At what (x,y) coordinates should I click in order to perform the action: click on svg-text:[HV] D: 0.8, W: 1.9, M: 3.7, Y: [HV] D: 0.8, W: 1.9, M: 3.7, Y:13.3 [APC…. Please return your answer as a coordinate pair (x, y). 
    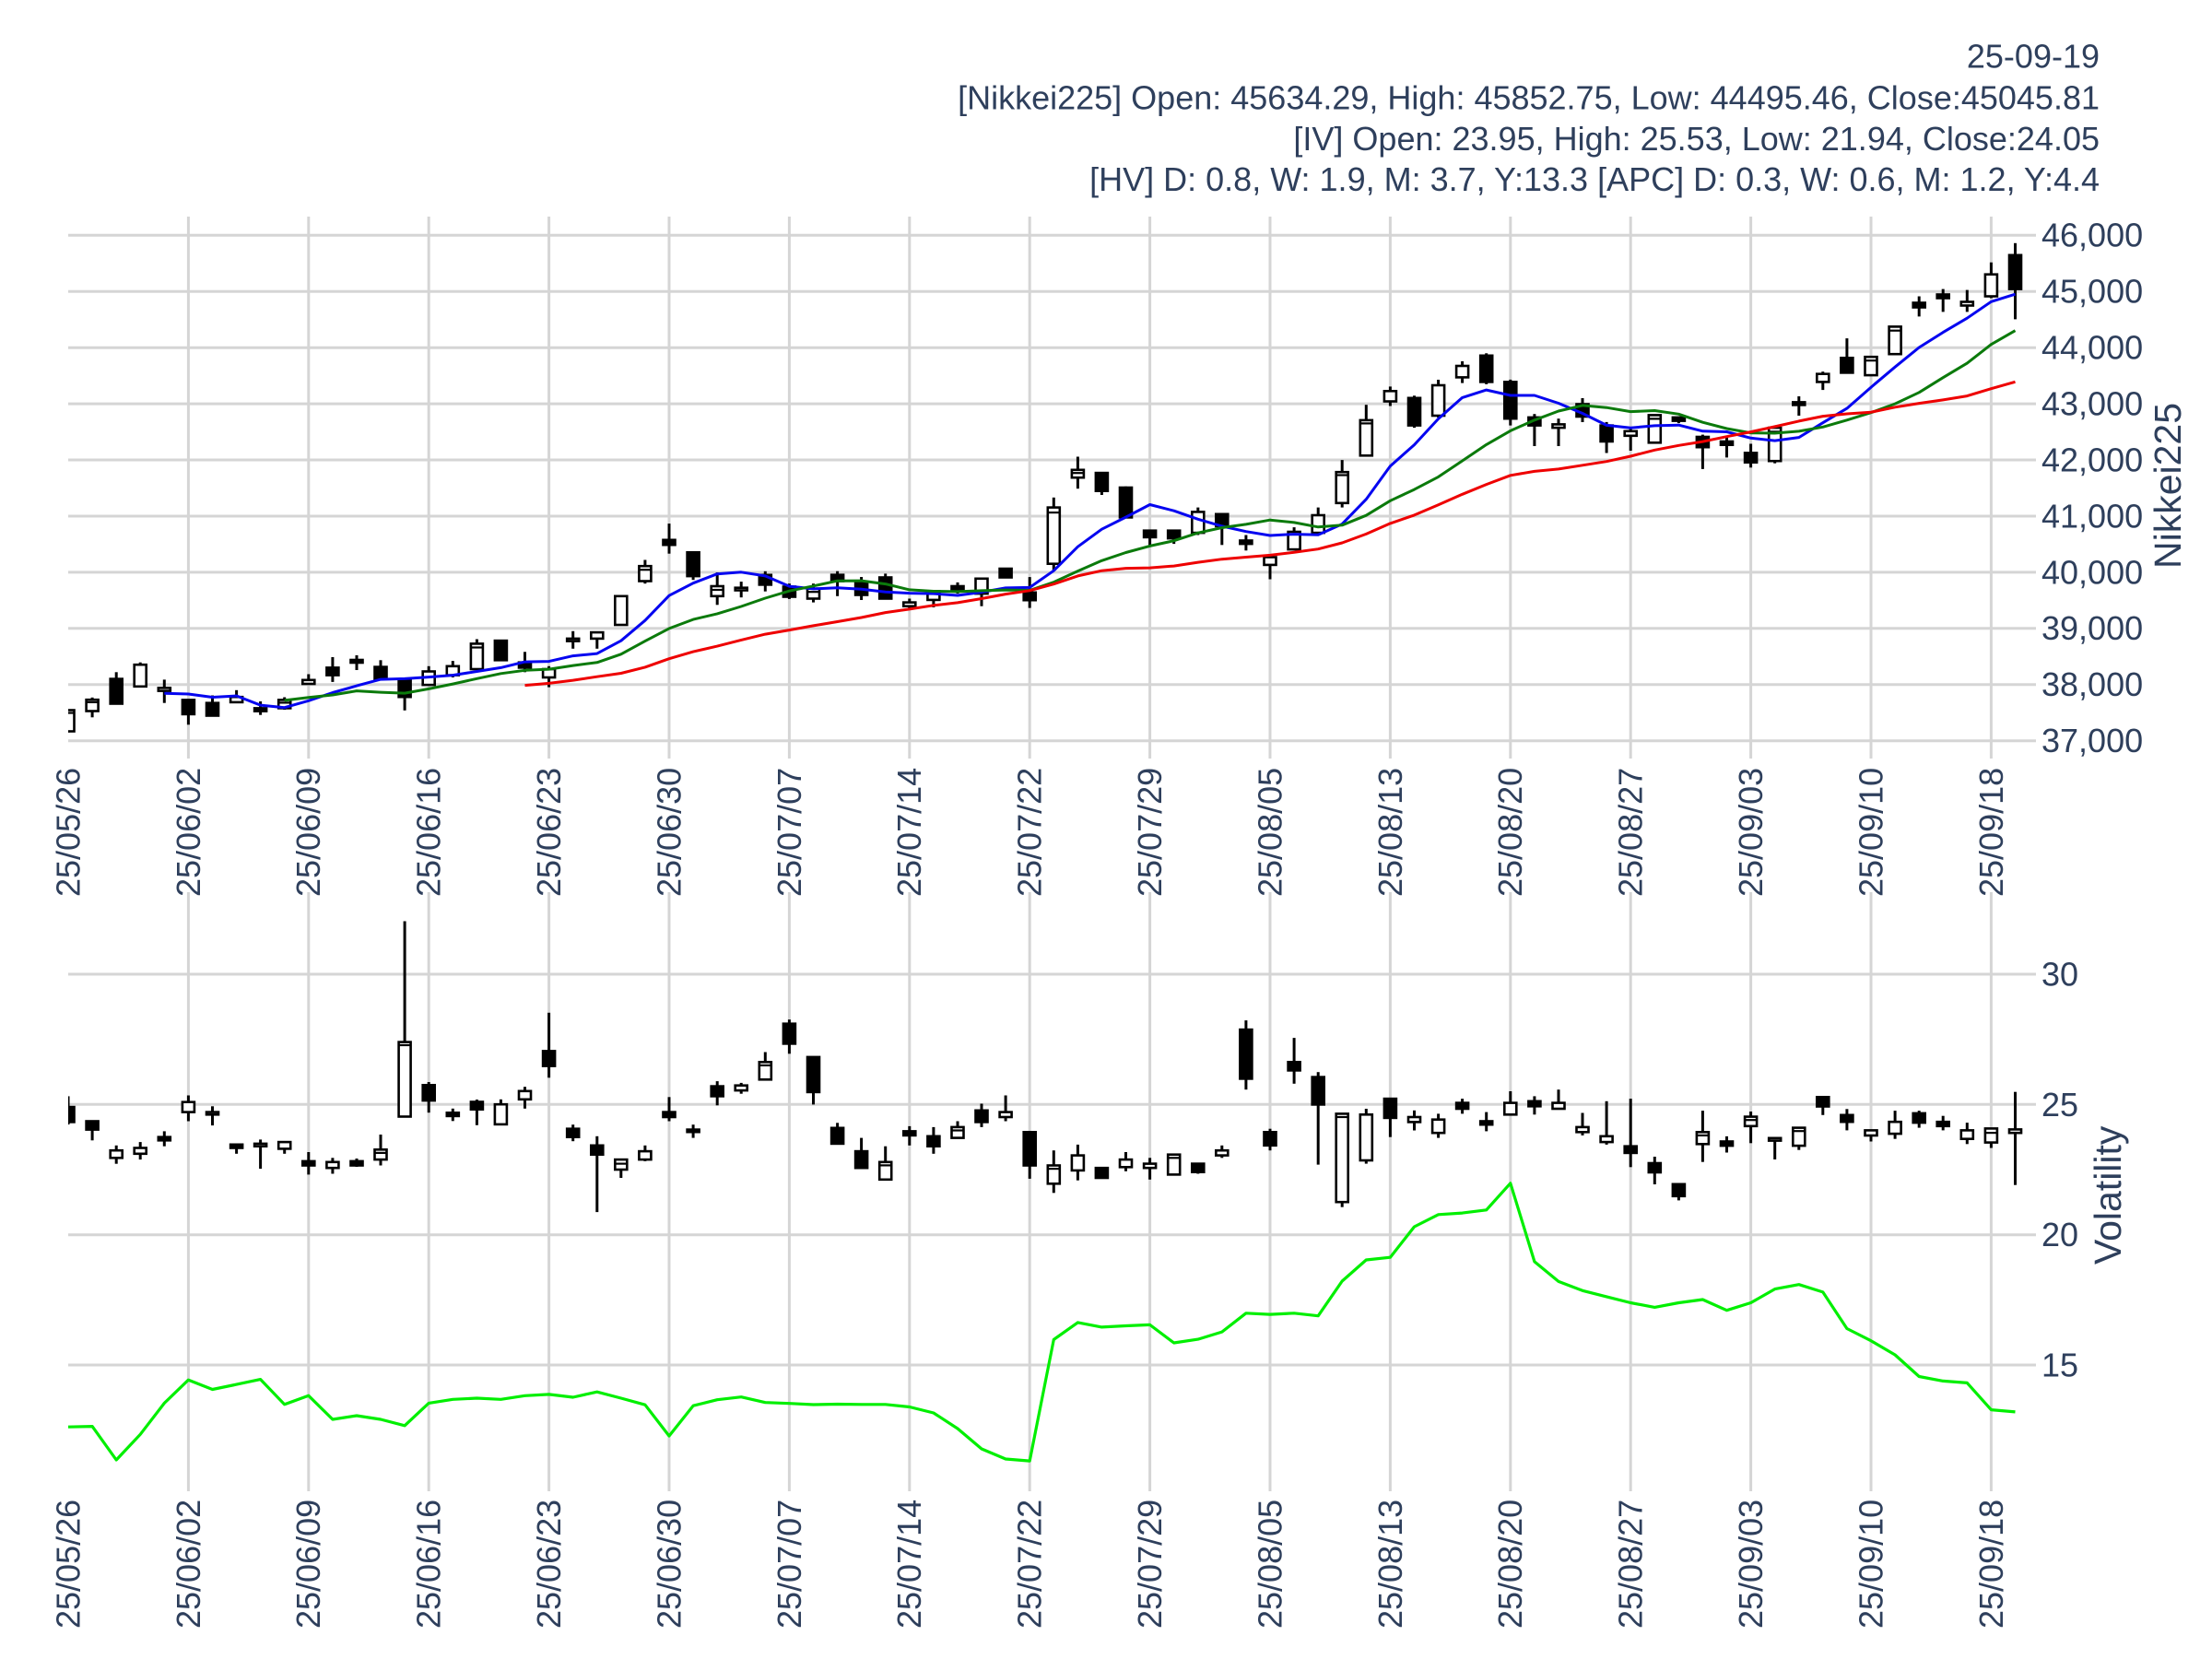
    Looking at the image, I should click on (1594, 179).